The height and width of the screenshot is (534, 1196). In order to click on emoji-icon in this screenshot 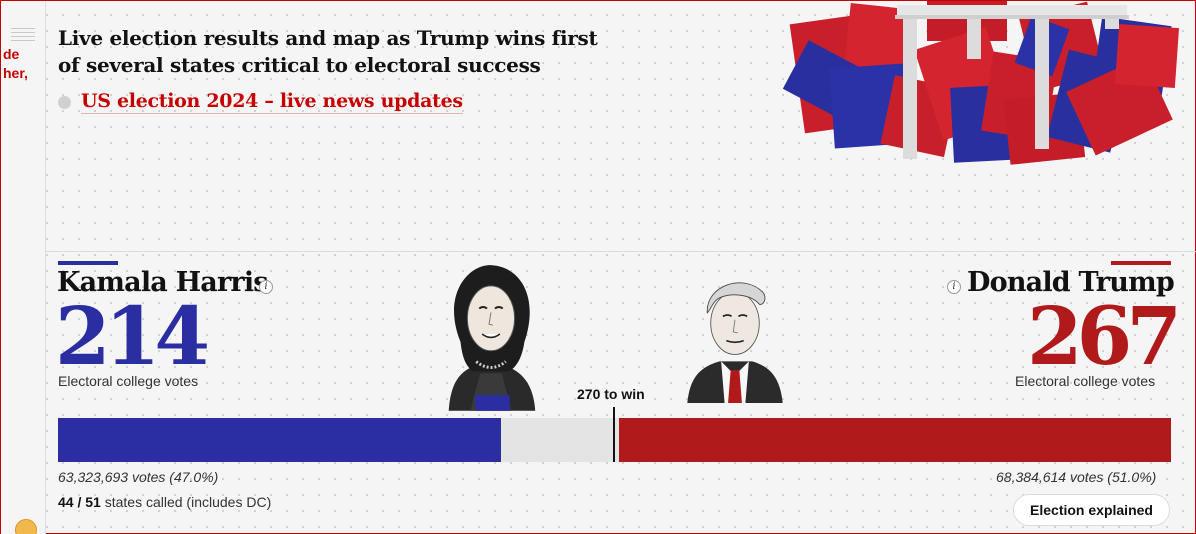, I will do `click(26, 526)`.